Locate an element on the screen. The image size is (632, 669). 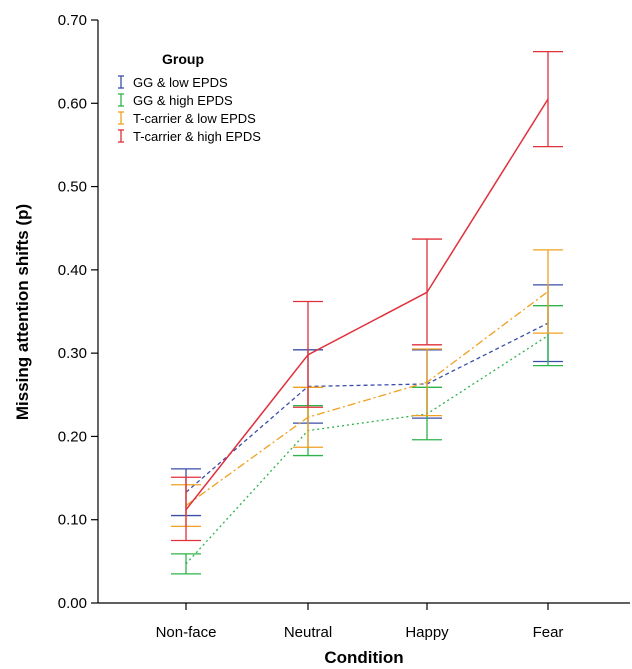
legend-label: GG & high EPDS is located at coordinates (183, 100).